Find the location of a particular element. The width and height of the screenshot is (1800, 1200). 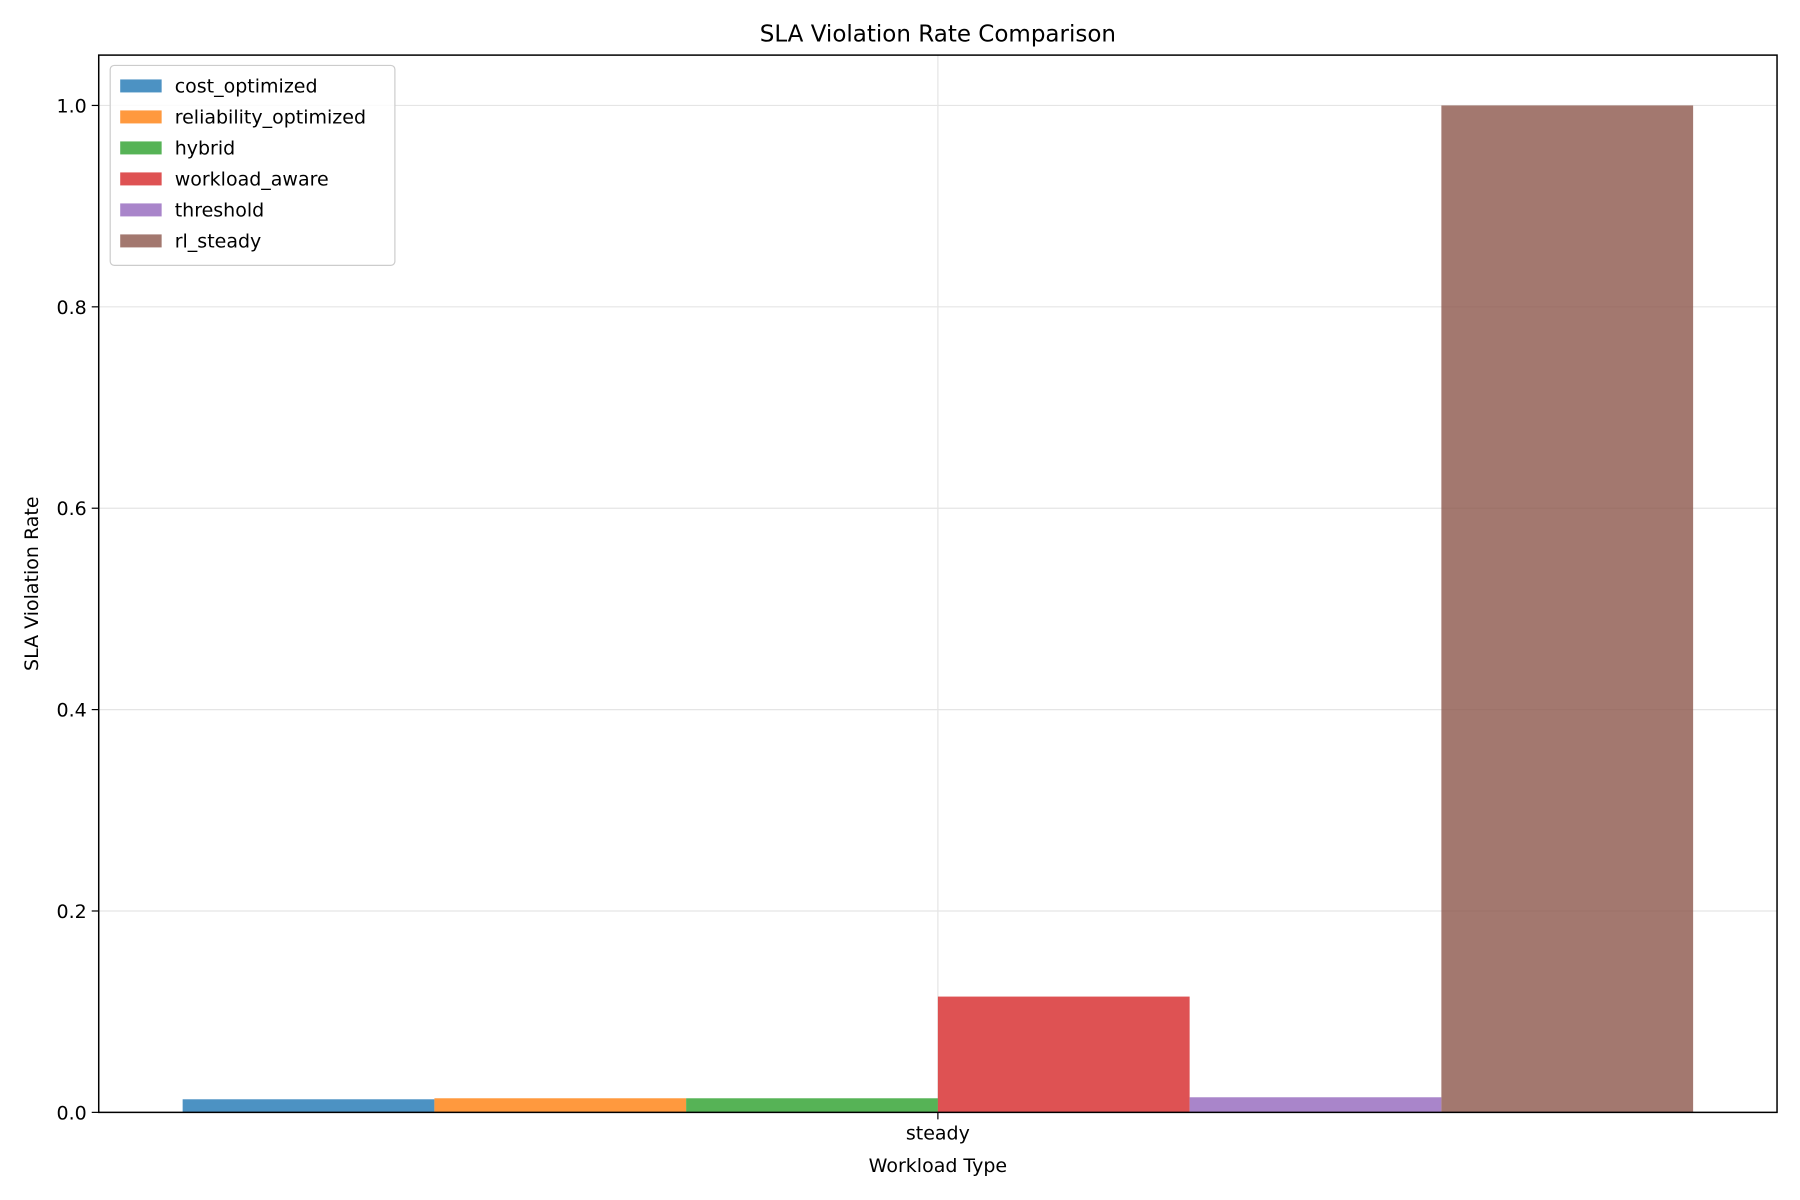

x-tick-label: steady is located at coordinates (938, 1133).